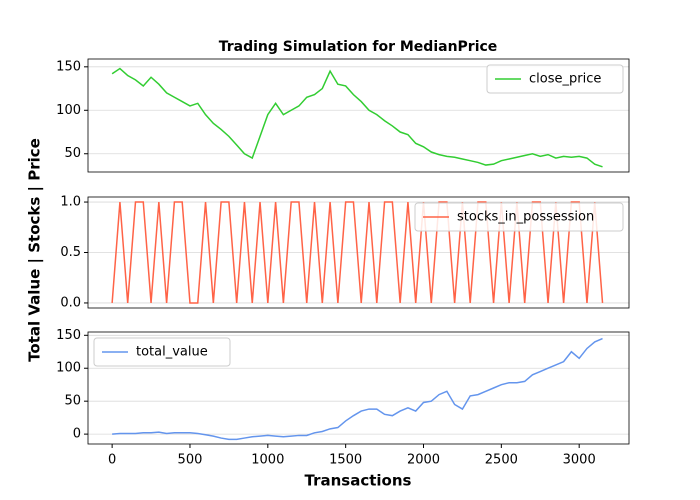 Image resolution: width=700 pixels, height=500 pixels. What do you see at coordinates (70, 302) in the screenshot?
I see `y-tick-label: 0.0` at bounding box center [70, 302].